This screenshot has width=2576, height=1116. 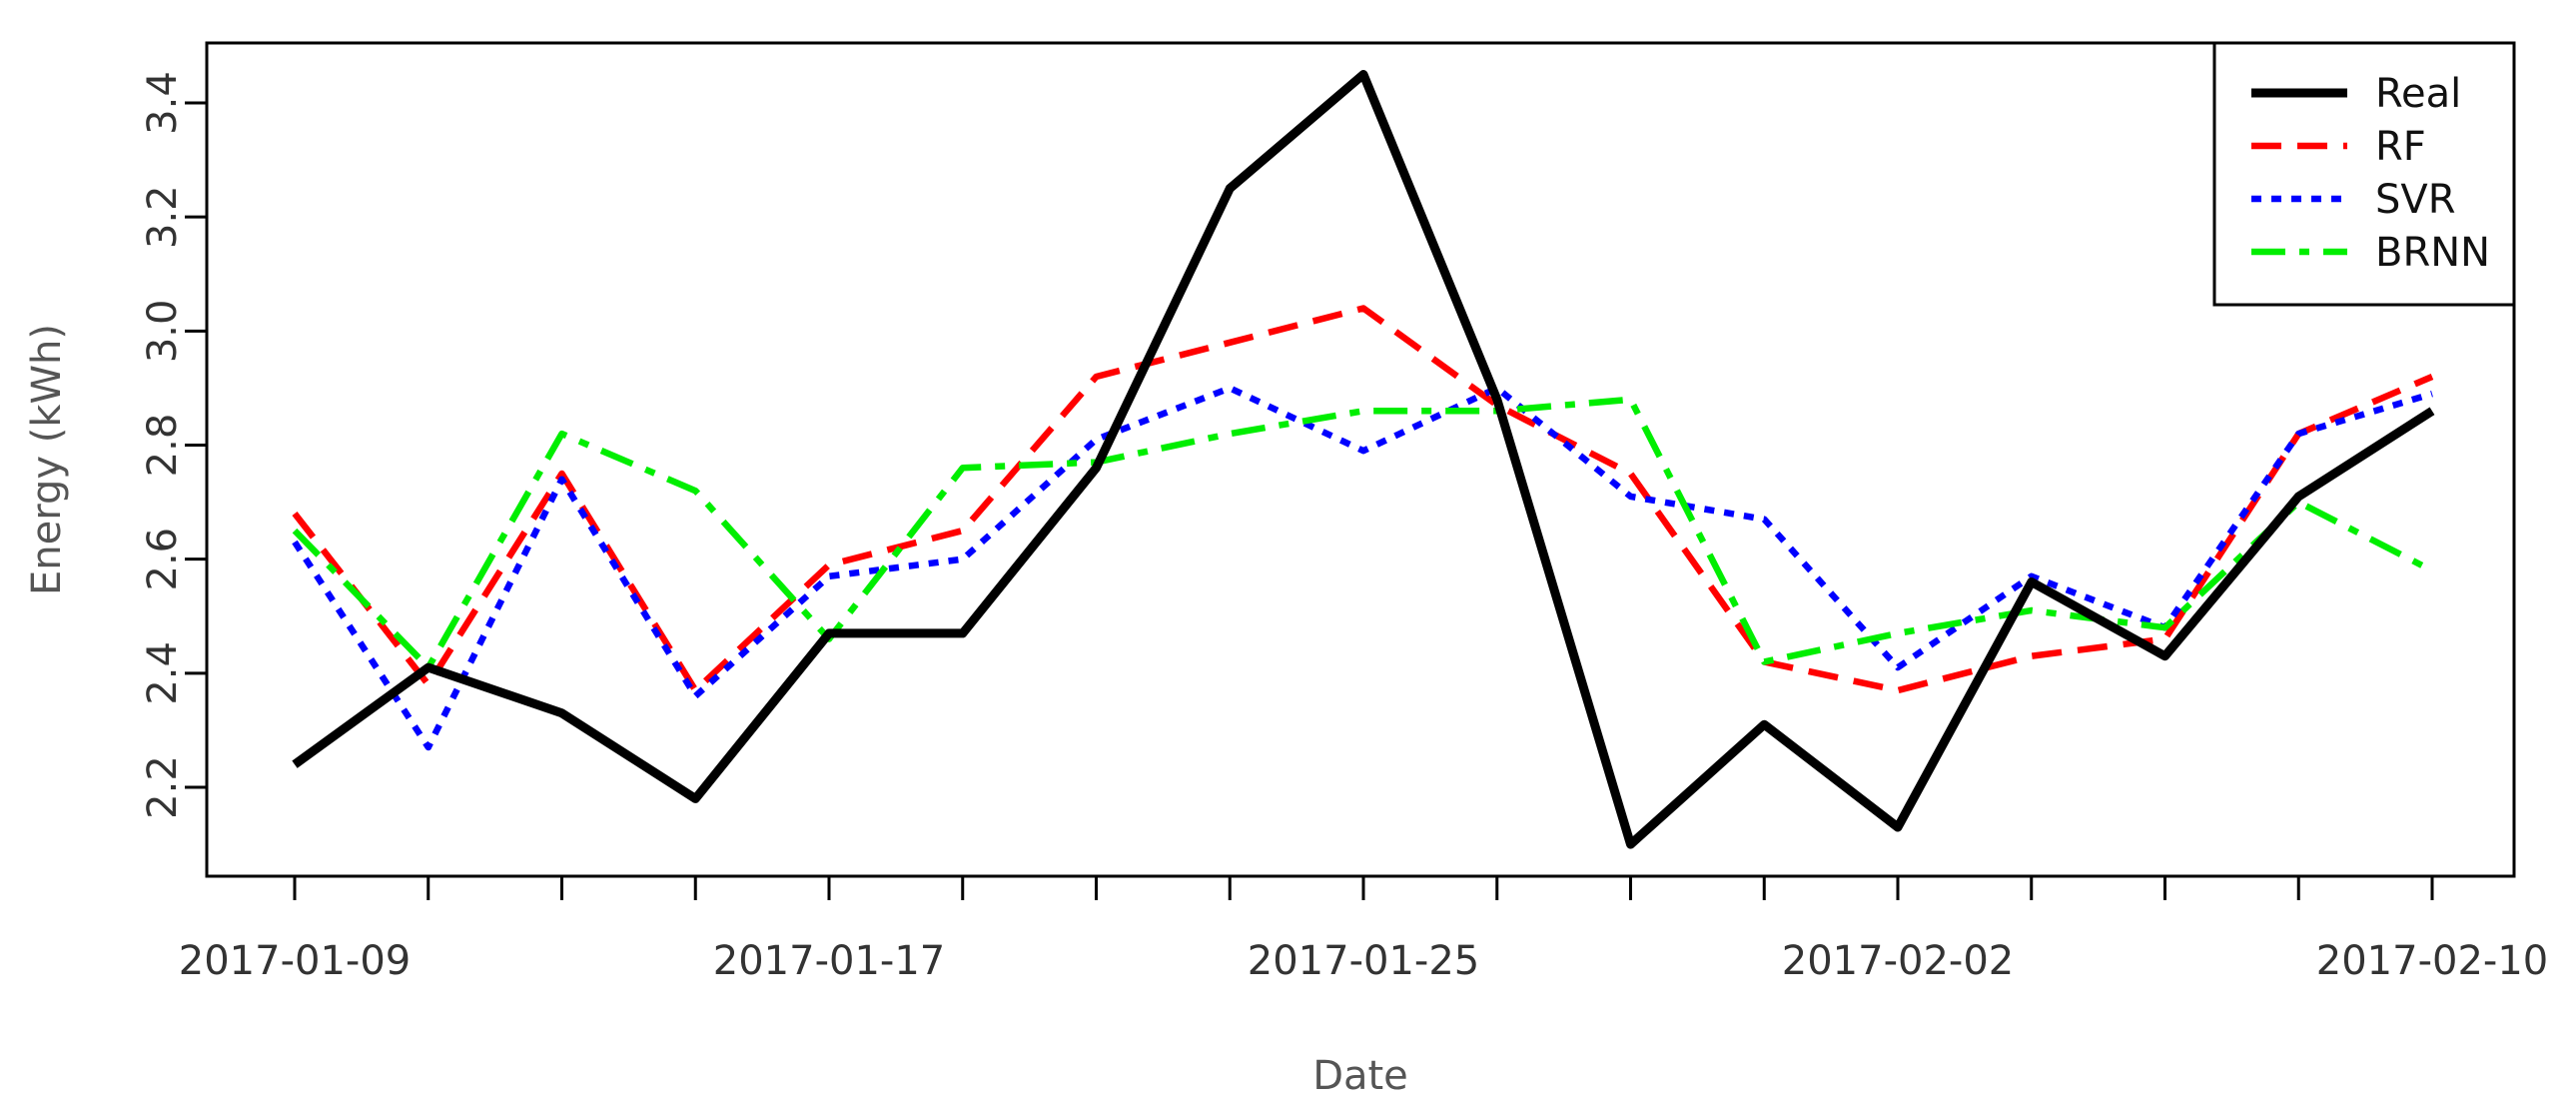 What do you see at coordinates (163, 559) in the screenshot?
I see `y-tick-label: 2.6` at bounding box center [163, 559].